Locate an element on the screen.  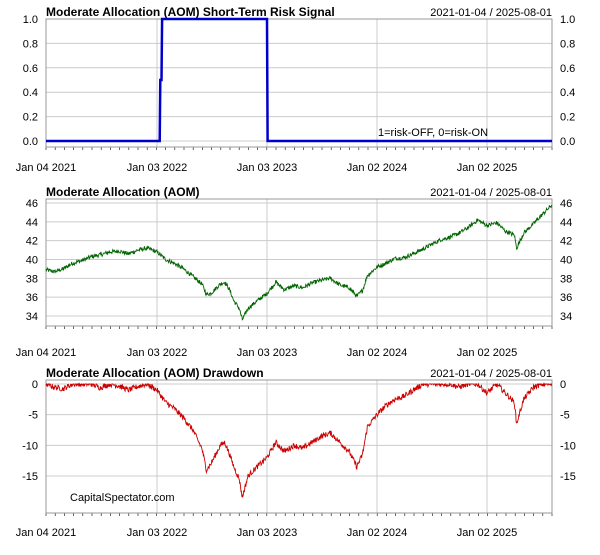
y-tick-label-left: 34 is located at coordinates (32, 317).